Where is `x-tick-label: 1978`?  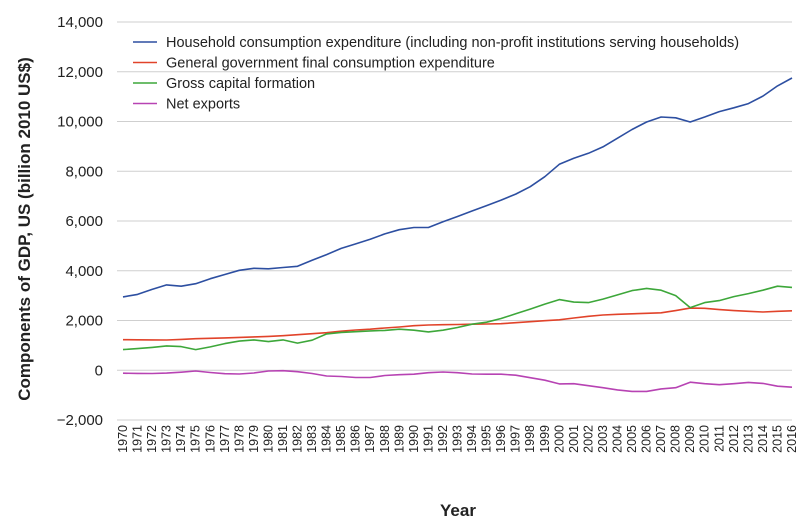 x-tick-label: 1978 is located at coordinates (239, 439).